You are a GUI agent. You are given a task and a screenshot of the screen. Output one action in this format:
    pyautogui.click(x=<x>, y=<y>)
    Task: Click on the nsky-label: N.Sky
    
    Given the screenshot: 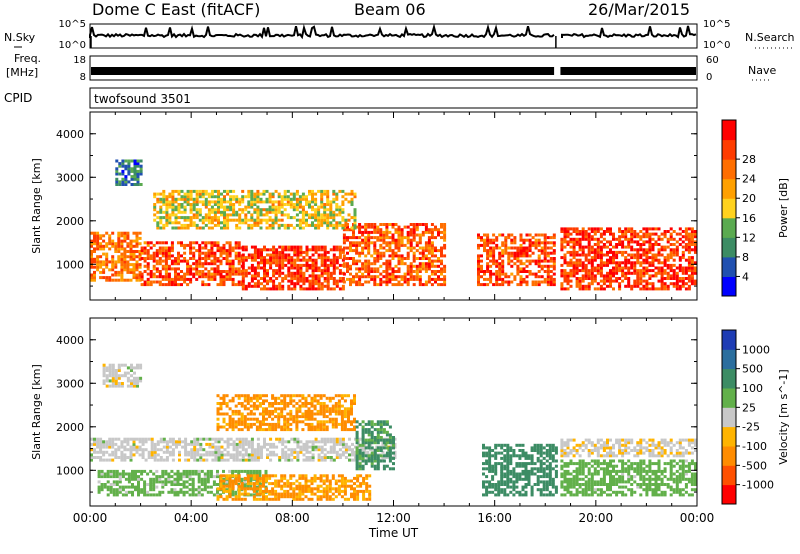 What is the action you would take?
    pyautogui.click(x=20, y=37)
    